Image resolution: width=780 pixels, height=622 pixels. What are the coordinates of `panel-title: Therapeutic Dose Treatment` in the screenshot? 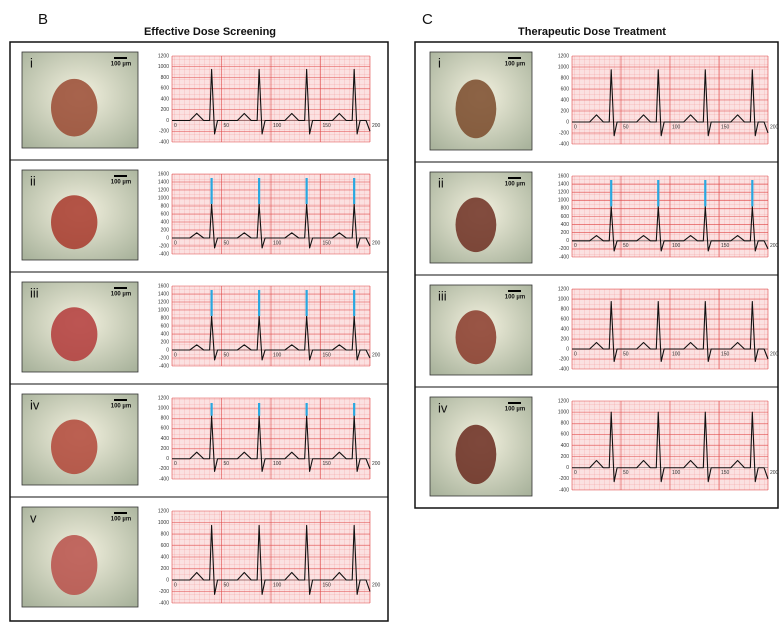 It's located at (592, 32).